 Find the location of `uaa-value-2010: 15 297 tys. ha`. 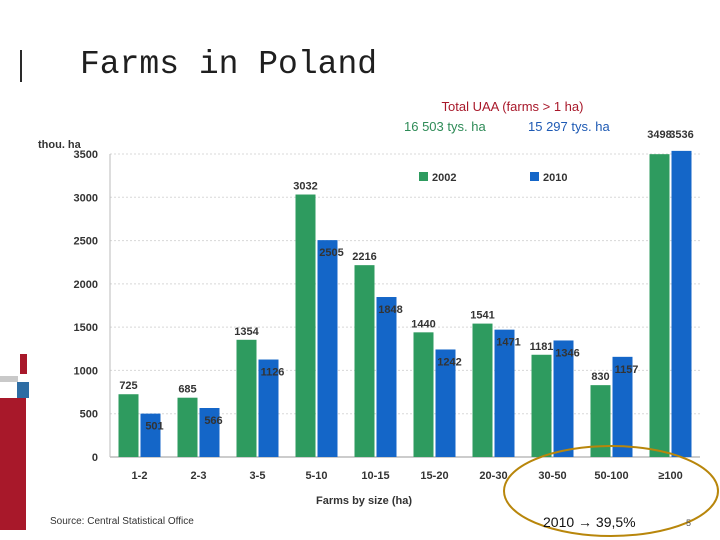

uaa-value-2010: 15 297 tys. ha is located at coordinates (569, 126).